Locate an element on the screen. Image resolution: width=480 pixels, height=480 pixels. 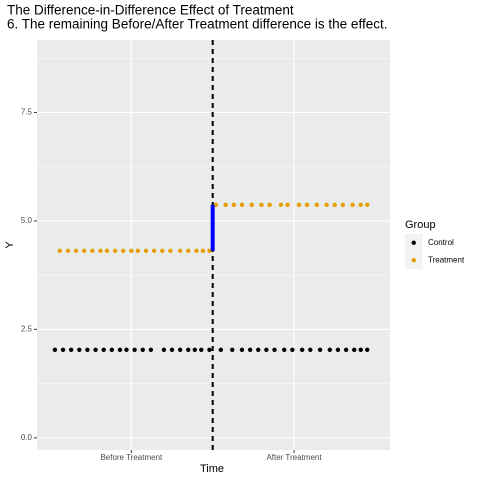
x-tick-label: After Treatment is located at coordinates (294, 457).